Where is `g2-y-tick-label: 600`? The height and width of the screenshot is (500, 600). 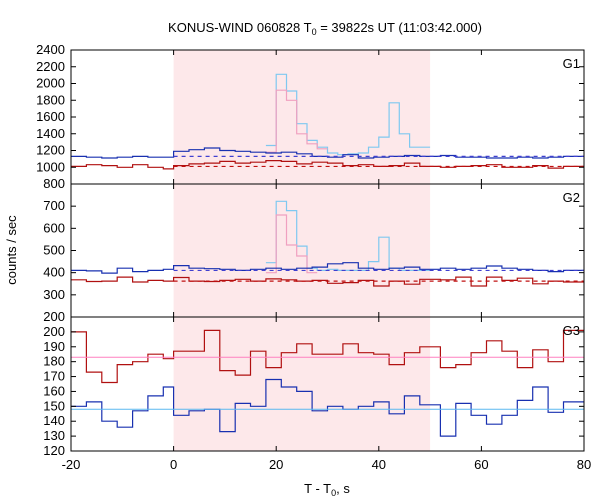 g2-y-tick-label: 600 is located at coordinates (54, 227).